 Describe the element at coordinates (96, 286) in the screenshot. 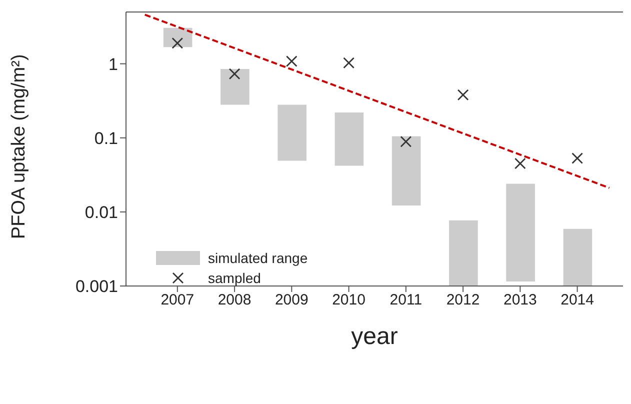

I see `y-tick-label: 0.001` at that location.